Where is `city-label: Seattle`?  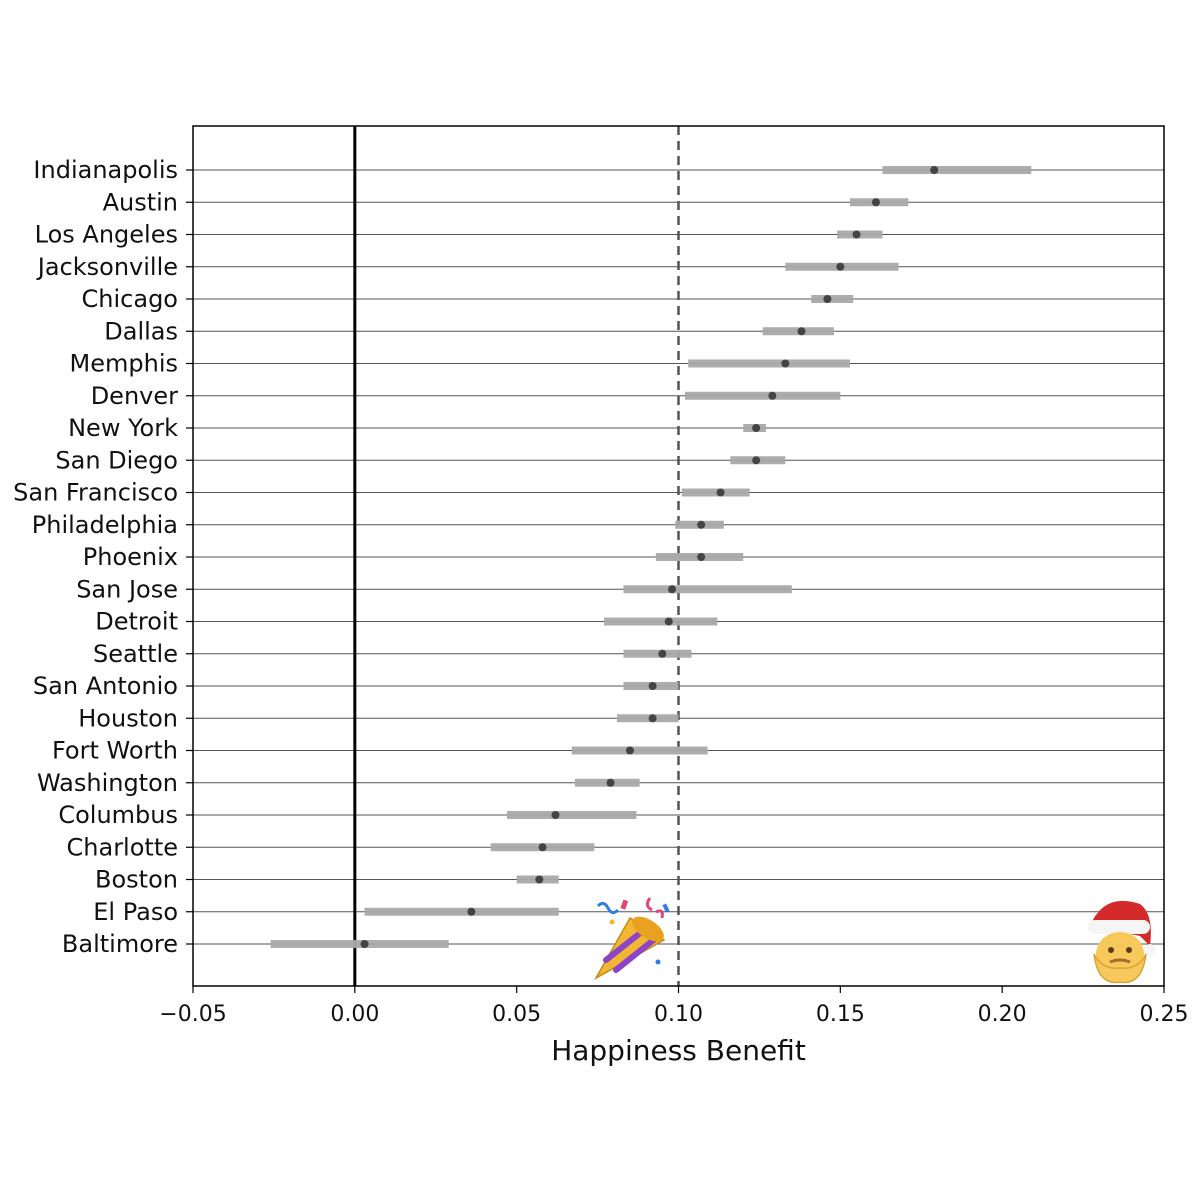 city-label: Seattle is located at coordinates (135, 654).